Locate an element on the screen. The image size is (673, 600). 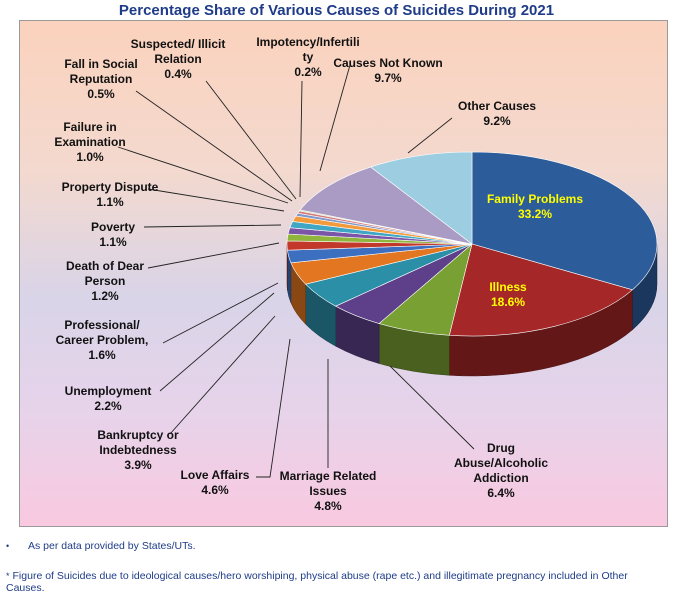
data-label-unknown: Causes Not Known 9.7% is located at coordinates (387, 70).